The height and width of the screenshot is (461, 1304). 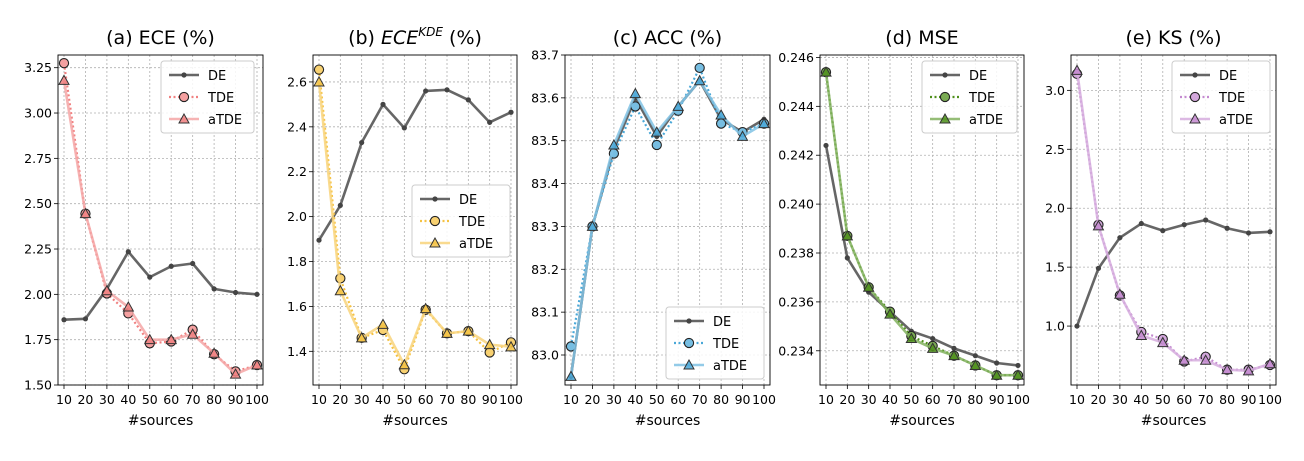 I want to click on y-tick-label: 83.7, so click(x=545, y=55).